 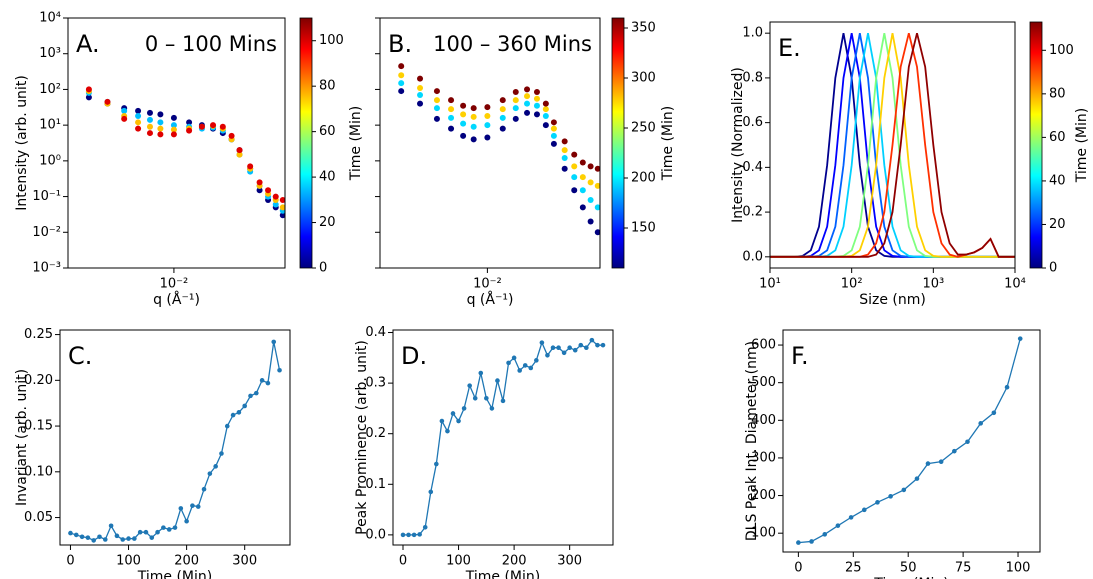 What do you see at coordinates (1036, 145) in the screenshot?
I see `colorbar` at bounding box center [1036, 145].